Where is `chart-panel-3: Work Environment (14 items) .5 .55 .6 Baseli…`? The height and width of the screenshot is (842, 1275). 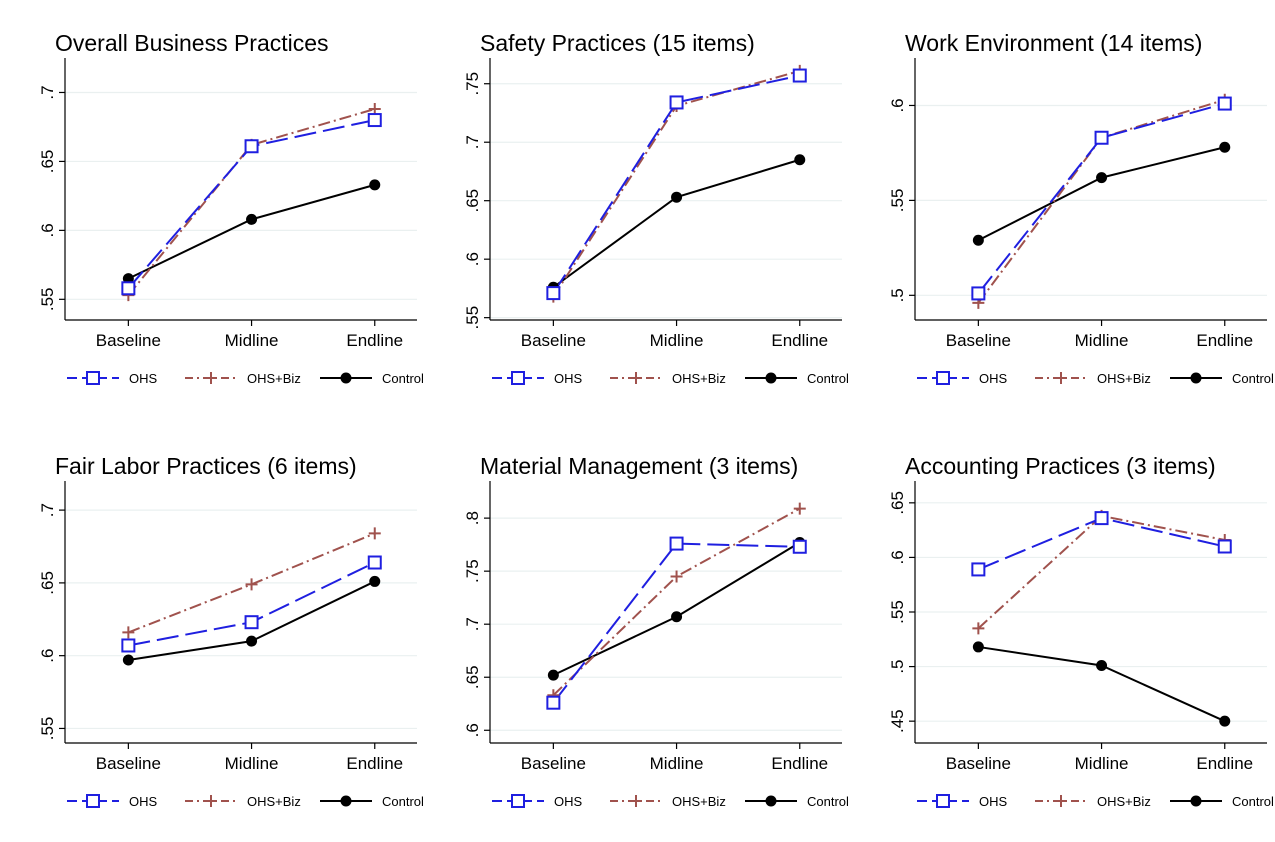 chart-panel-3: Work Environment (14 items) .5 .55 .6 Baseli… is located at coordinates (1081, 208).